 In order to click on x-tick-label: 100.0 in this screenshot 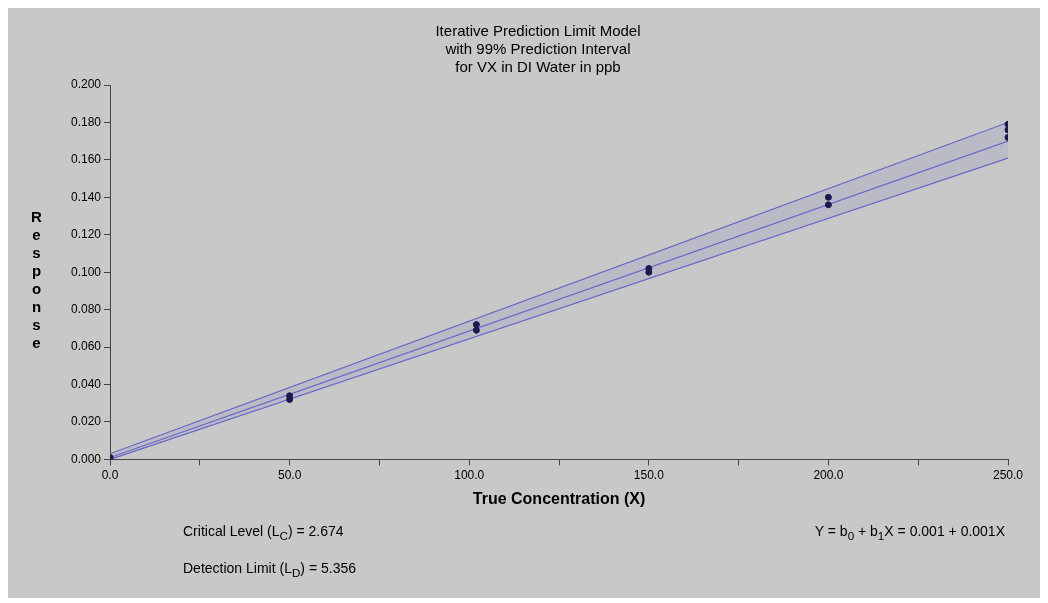, I will do `click(469, 474)`.